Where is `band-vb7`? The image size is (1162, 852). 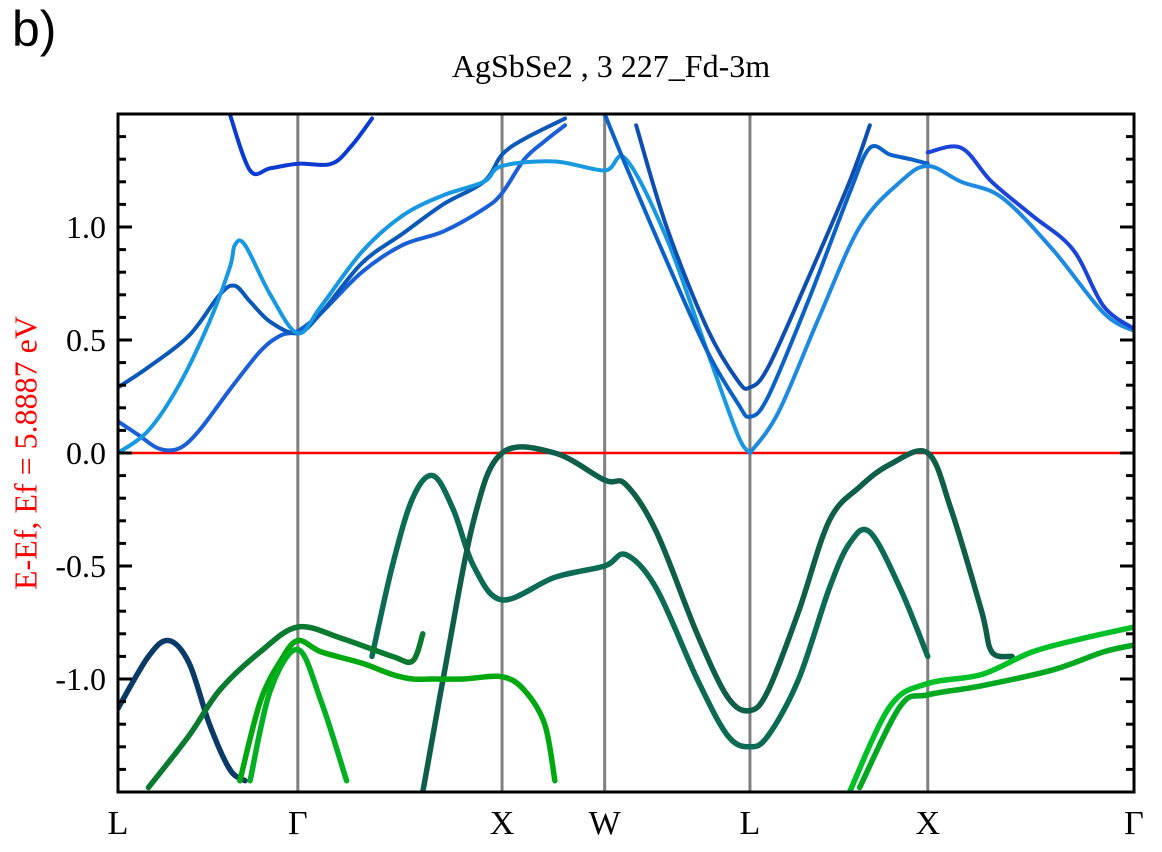 band-vb7 is located at coordinates (990, 708).